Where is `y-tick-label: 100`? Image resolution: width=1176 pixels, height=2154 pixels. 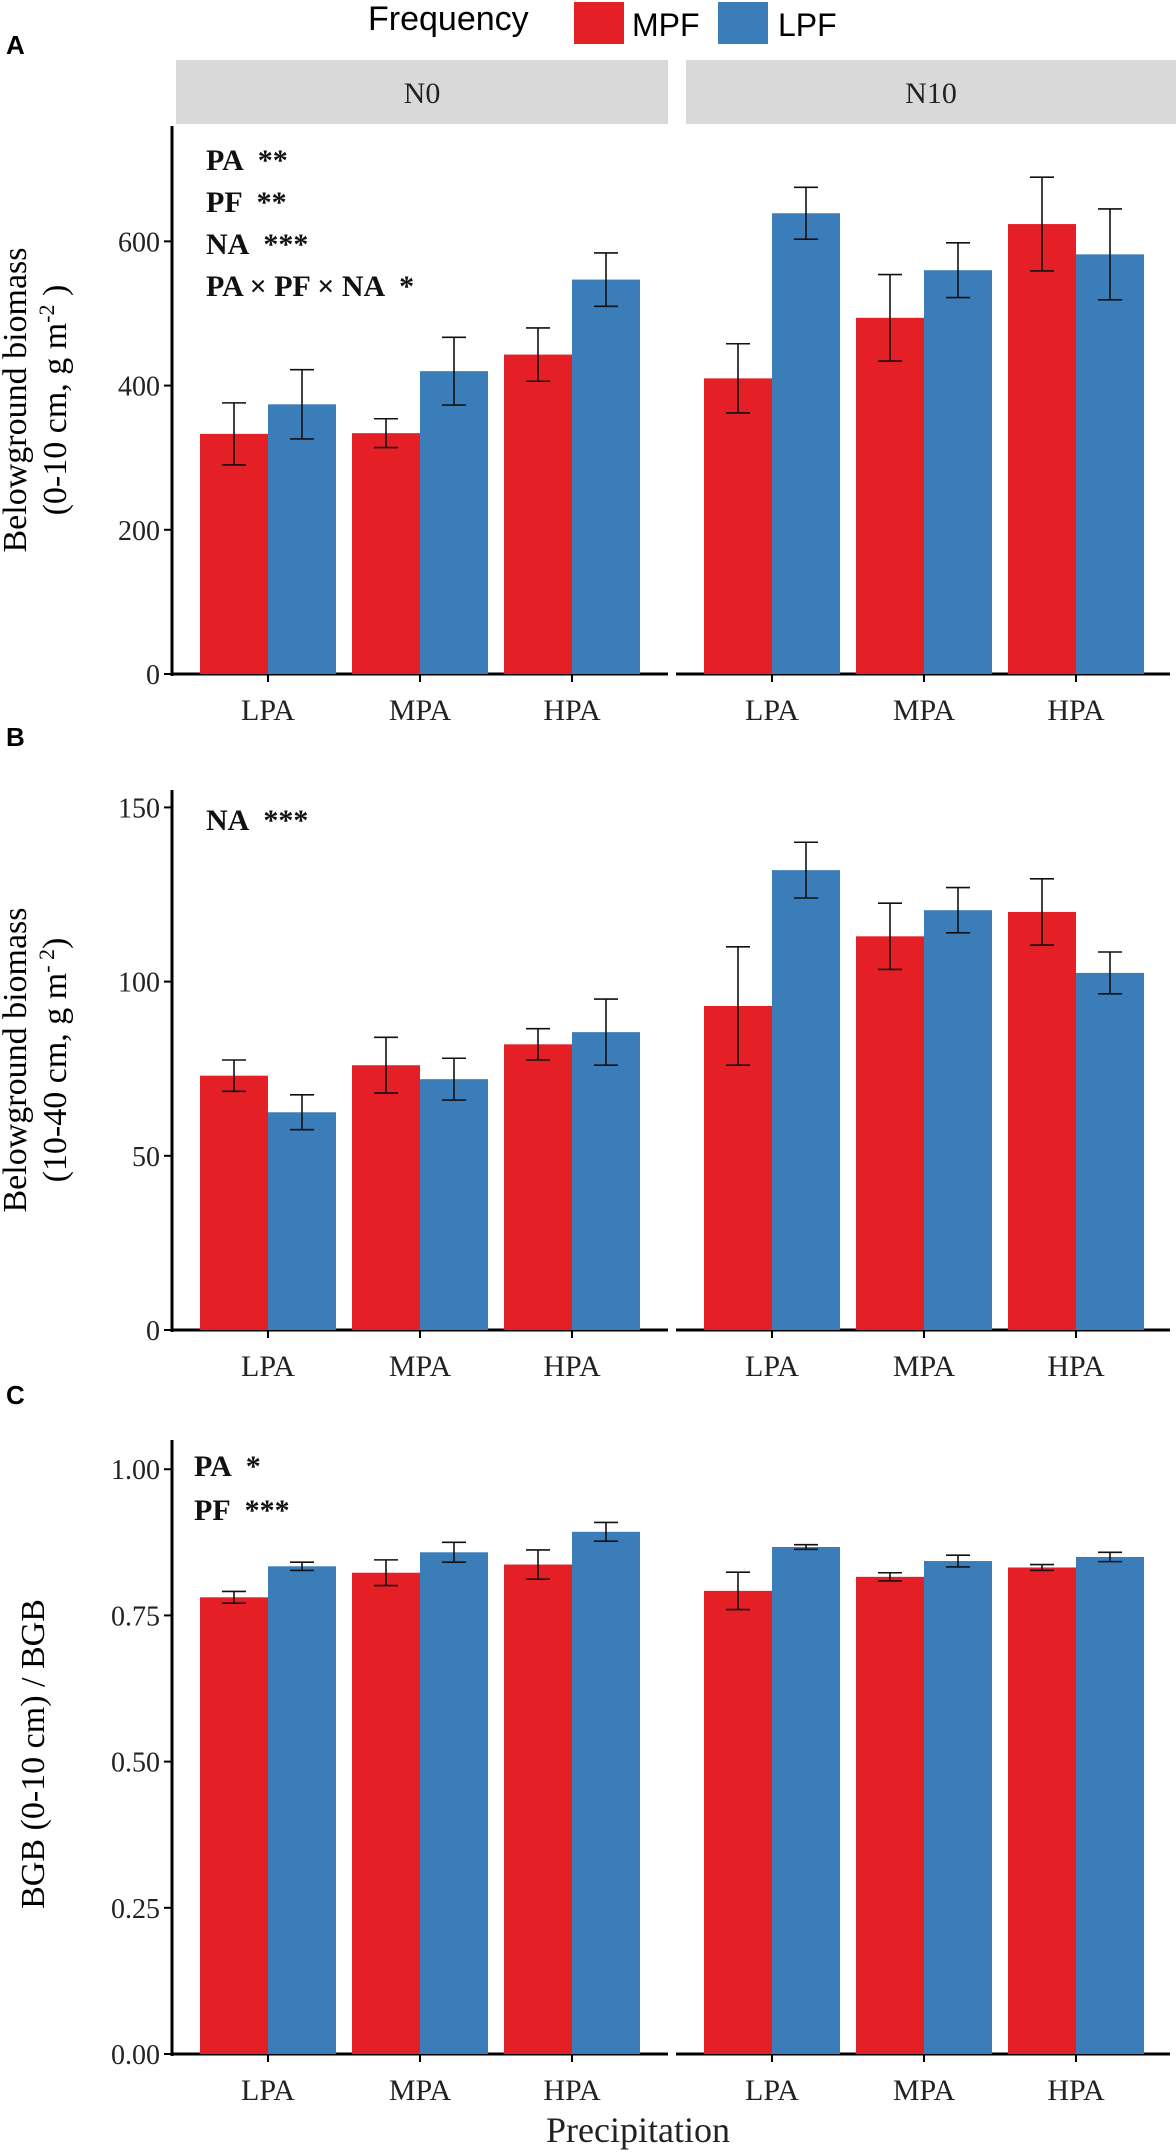
y-tick-label: 100 is located at coordinates (139, 983).